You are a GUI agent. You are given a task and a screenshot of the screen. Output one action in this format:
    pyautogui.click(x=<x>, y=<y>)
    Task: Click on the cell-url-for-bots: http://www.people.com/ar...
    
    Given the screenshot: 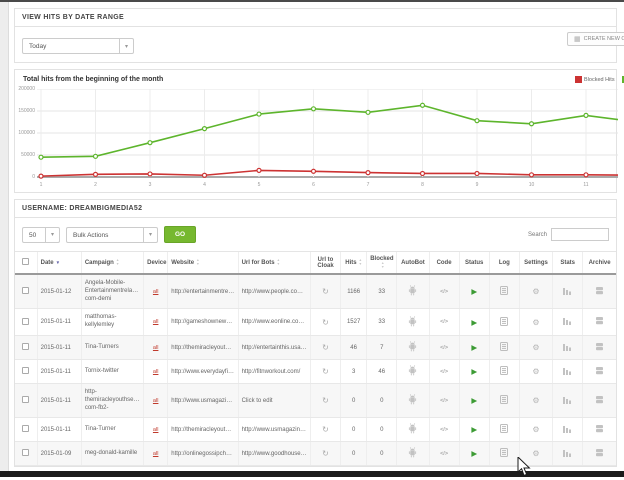 What is the action you would take?
    pyautogui.click(x=274, y=292)
    